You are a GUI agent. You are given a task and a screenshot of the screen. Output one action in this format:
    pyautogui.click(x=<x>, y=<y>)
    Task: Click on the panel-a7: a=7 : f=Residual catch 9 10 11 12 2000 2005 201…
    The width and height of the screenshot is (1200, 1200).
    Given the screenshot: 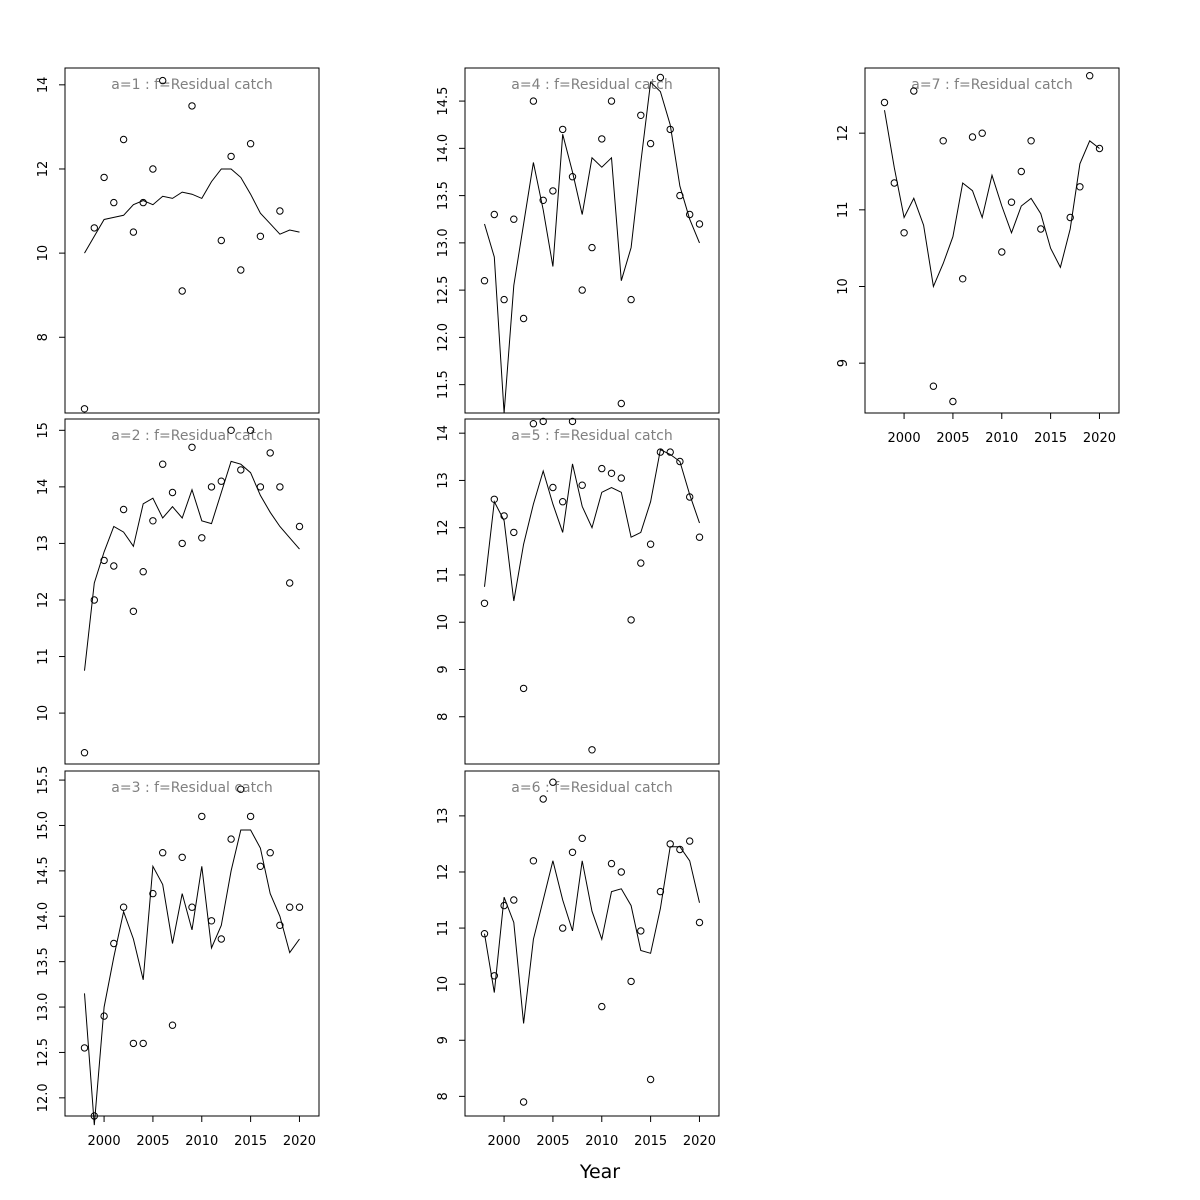 What is the action you would take?
    pyautogui.click(x=978, y=256)
    